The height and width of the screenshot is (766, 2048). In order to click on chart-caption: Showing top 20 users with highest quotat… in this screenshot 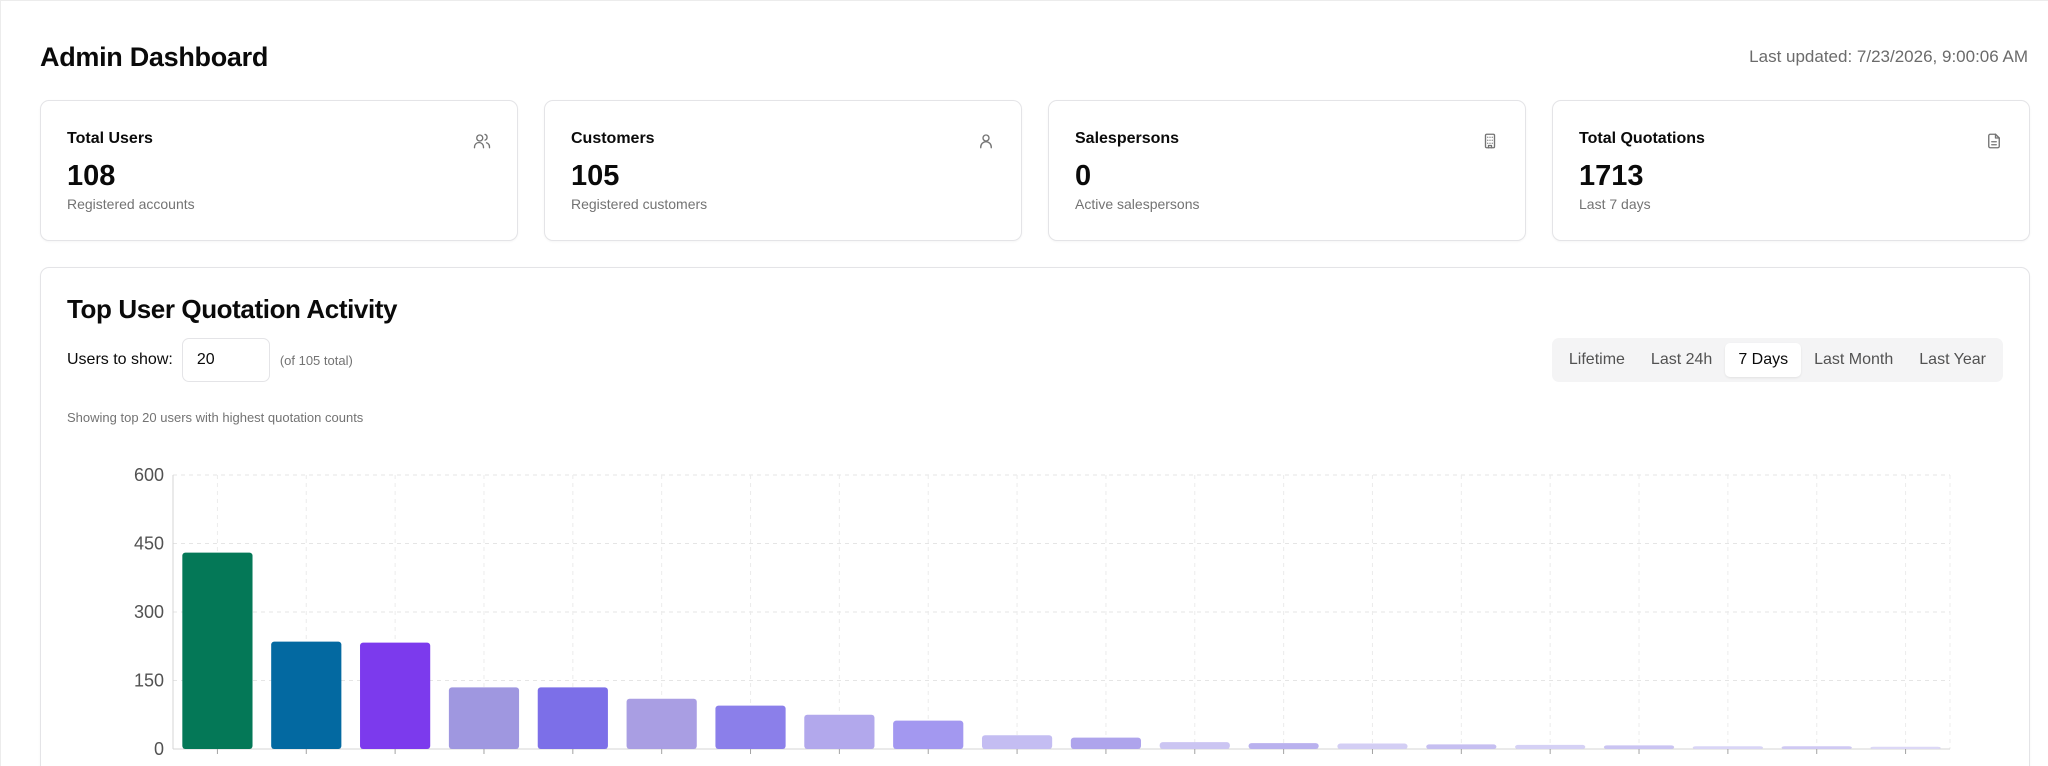, I will do `click(215, 417)`.